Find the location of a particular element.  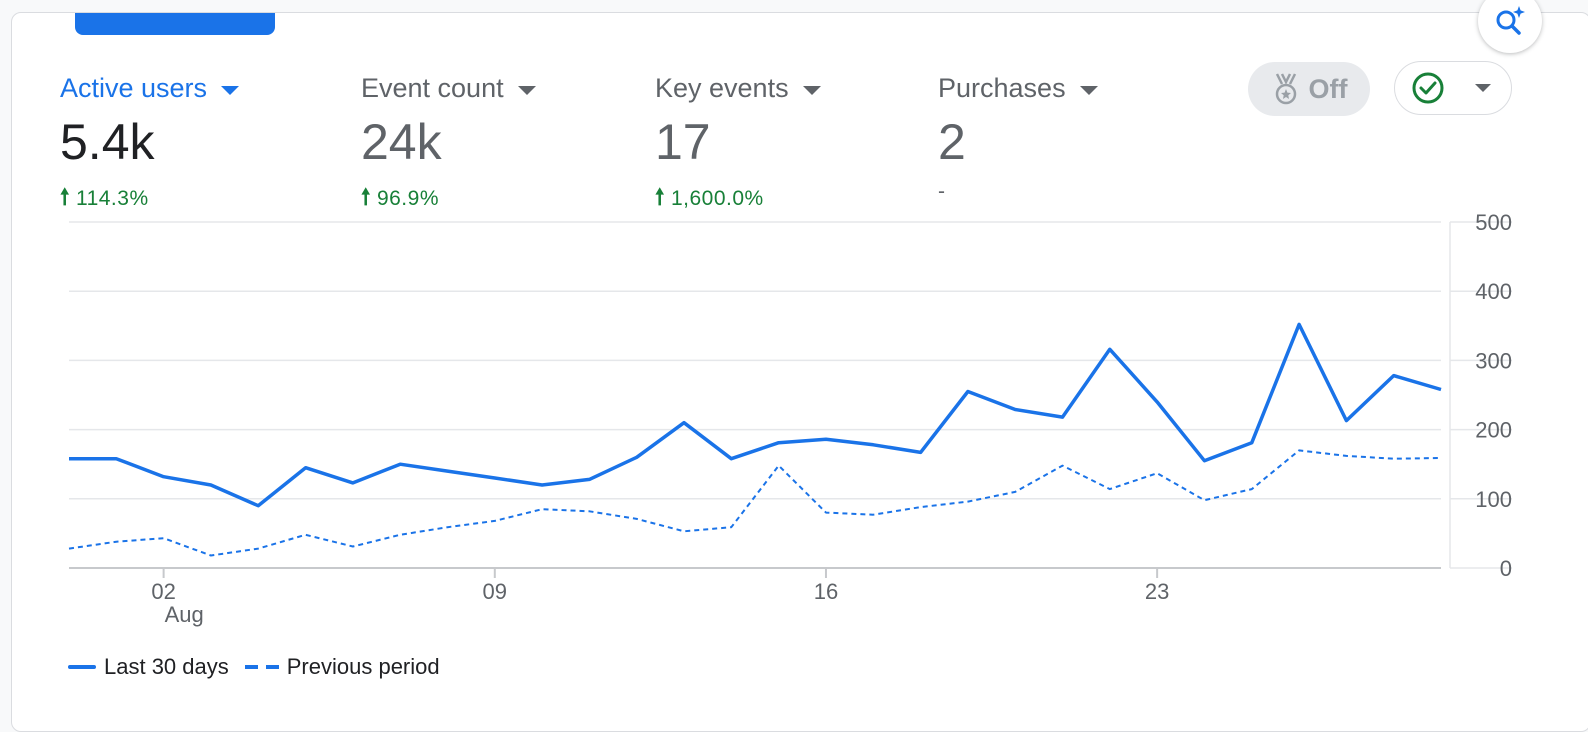

metric-label-text: Key events is located at coordinates (722, 88).